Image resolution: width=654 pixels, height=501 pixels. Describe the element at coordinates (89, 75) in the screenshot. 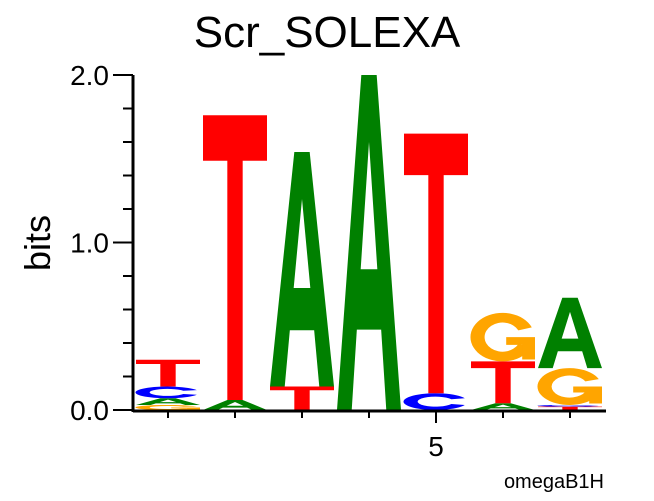

I see `y-tick-label: 2.0` at that location.